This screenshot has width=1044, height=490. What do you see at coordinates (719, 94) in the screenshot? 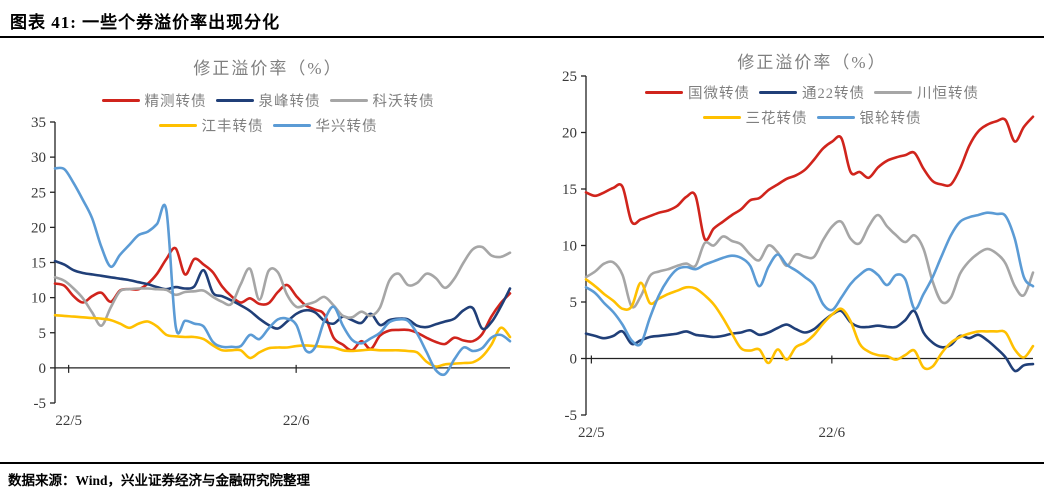
I see `legend-label: 国微转债` at bounding box center [719, 94].